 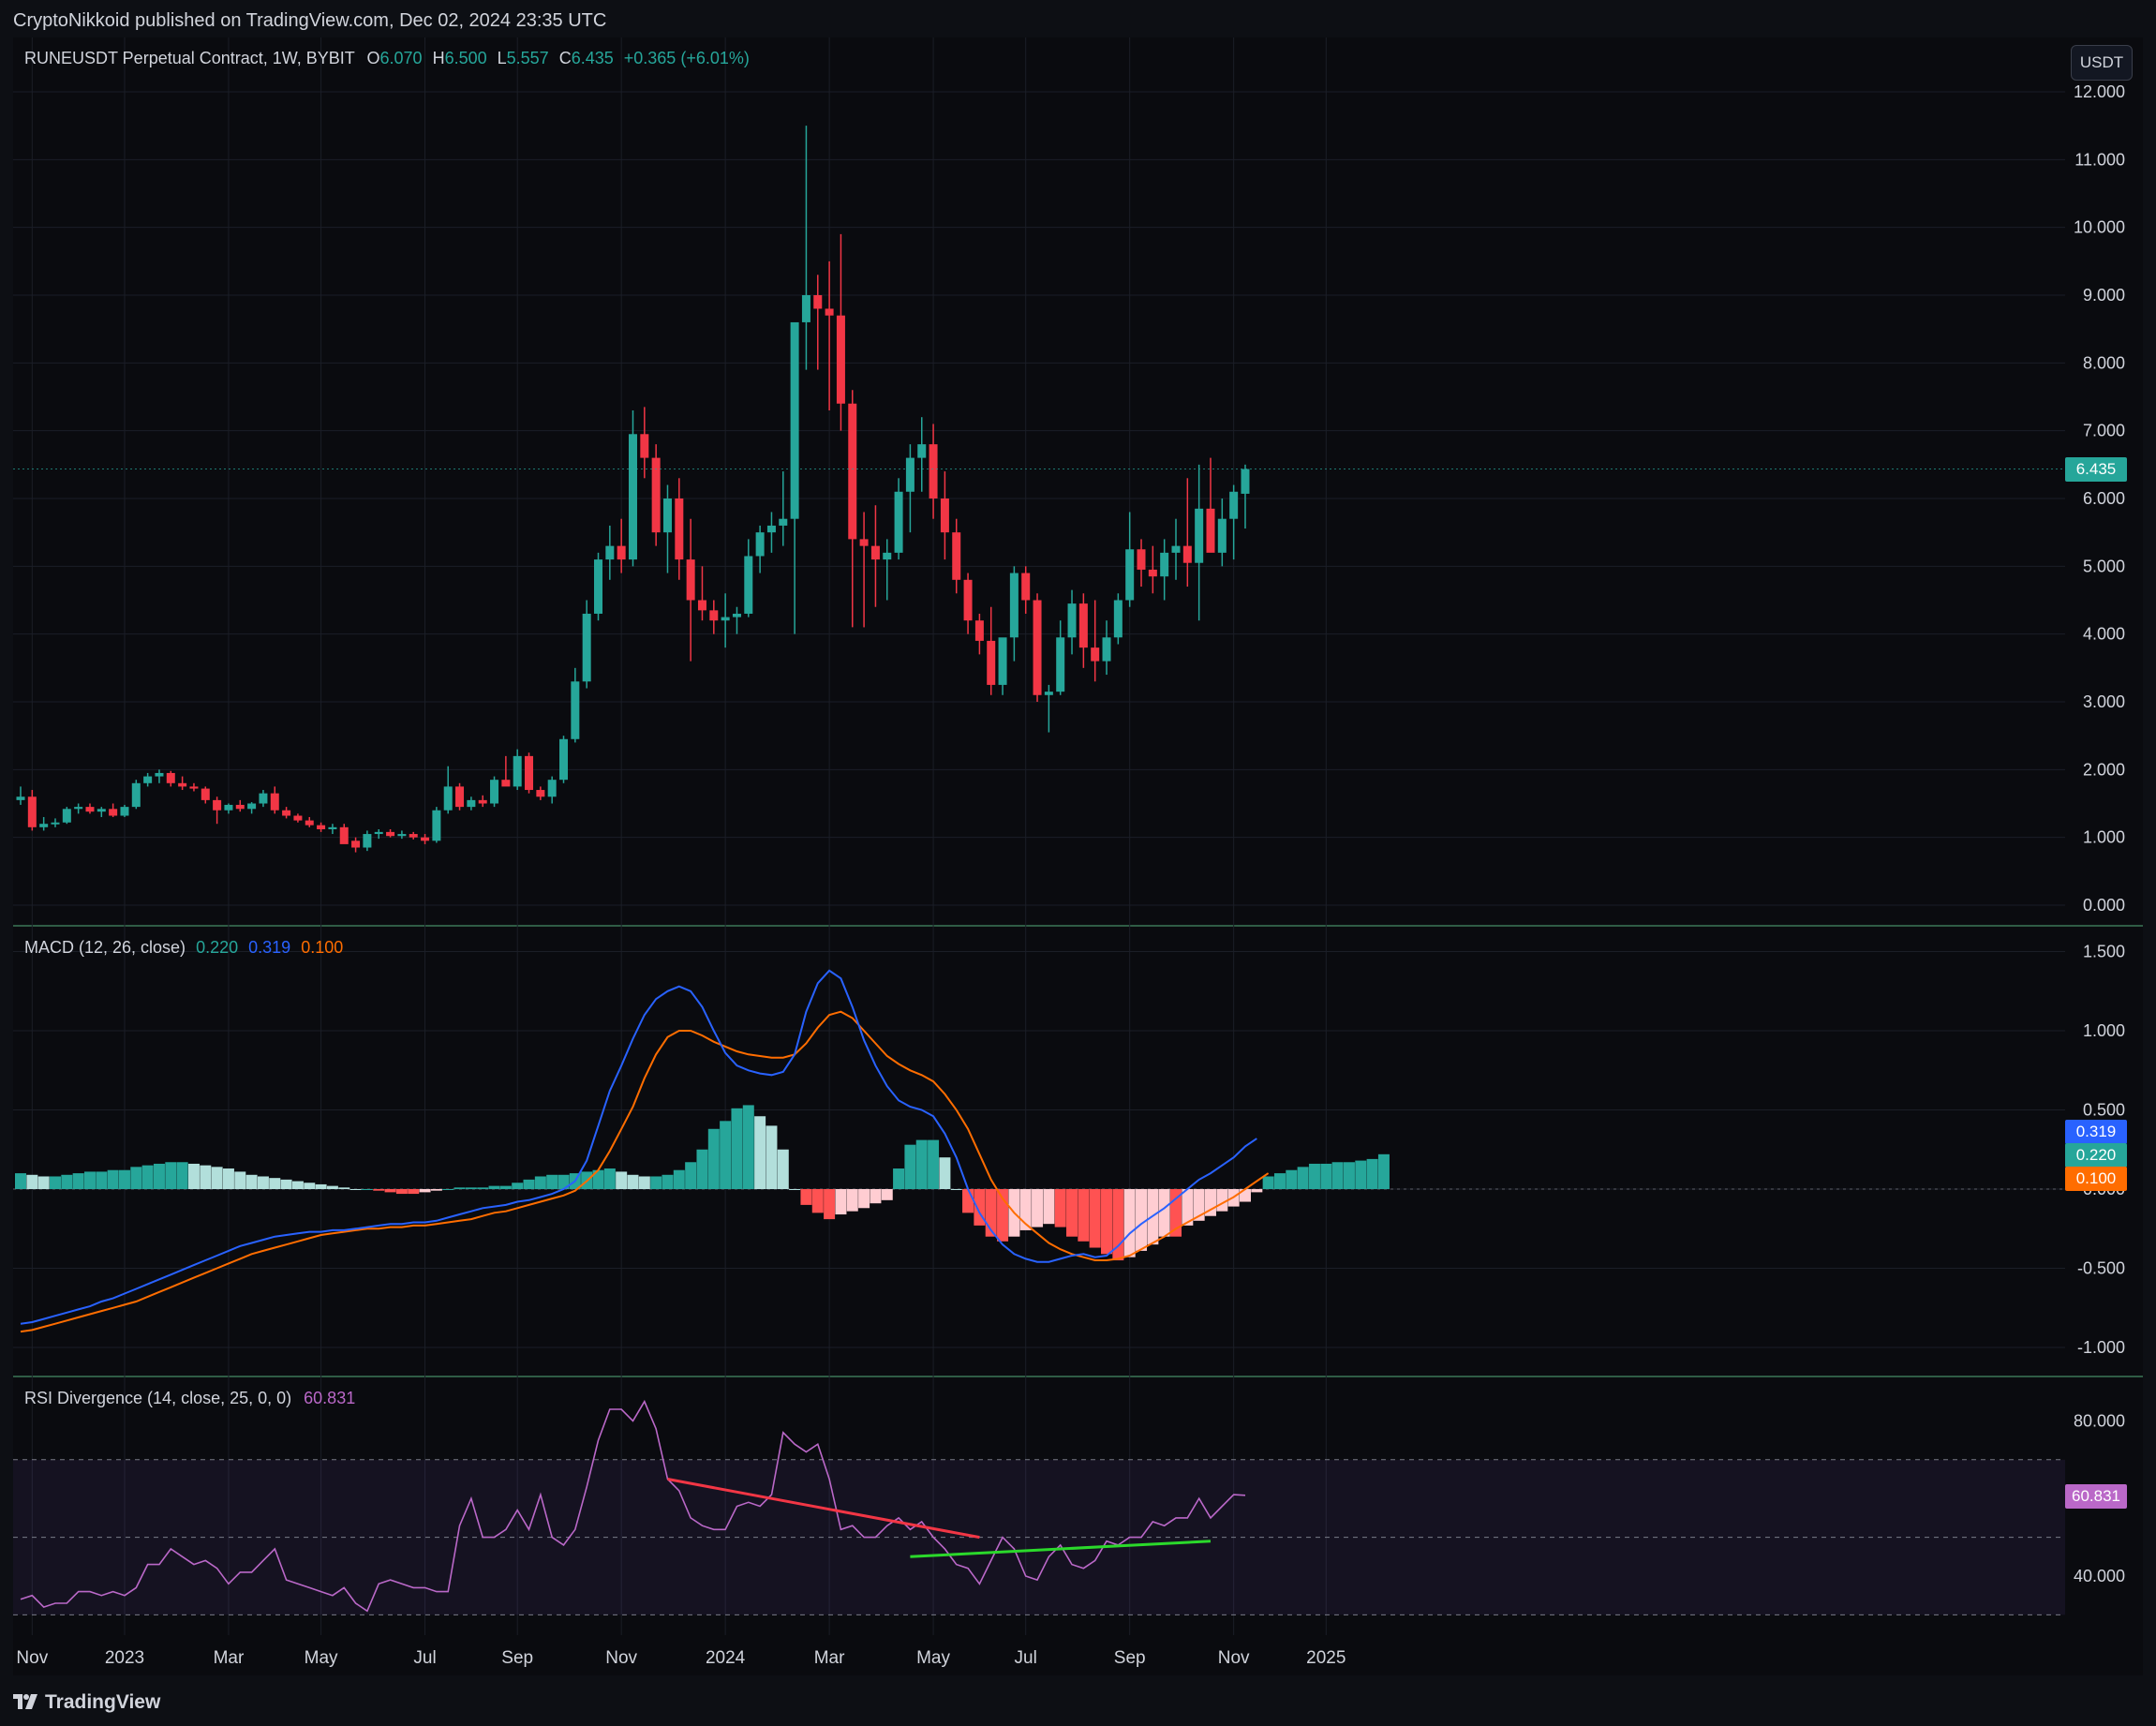 I want to click on x-axis-label: 2025, so click(x=1326, y=1658).